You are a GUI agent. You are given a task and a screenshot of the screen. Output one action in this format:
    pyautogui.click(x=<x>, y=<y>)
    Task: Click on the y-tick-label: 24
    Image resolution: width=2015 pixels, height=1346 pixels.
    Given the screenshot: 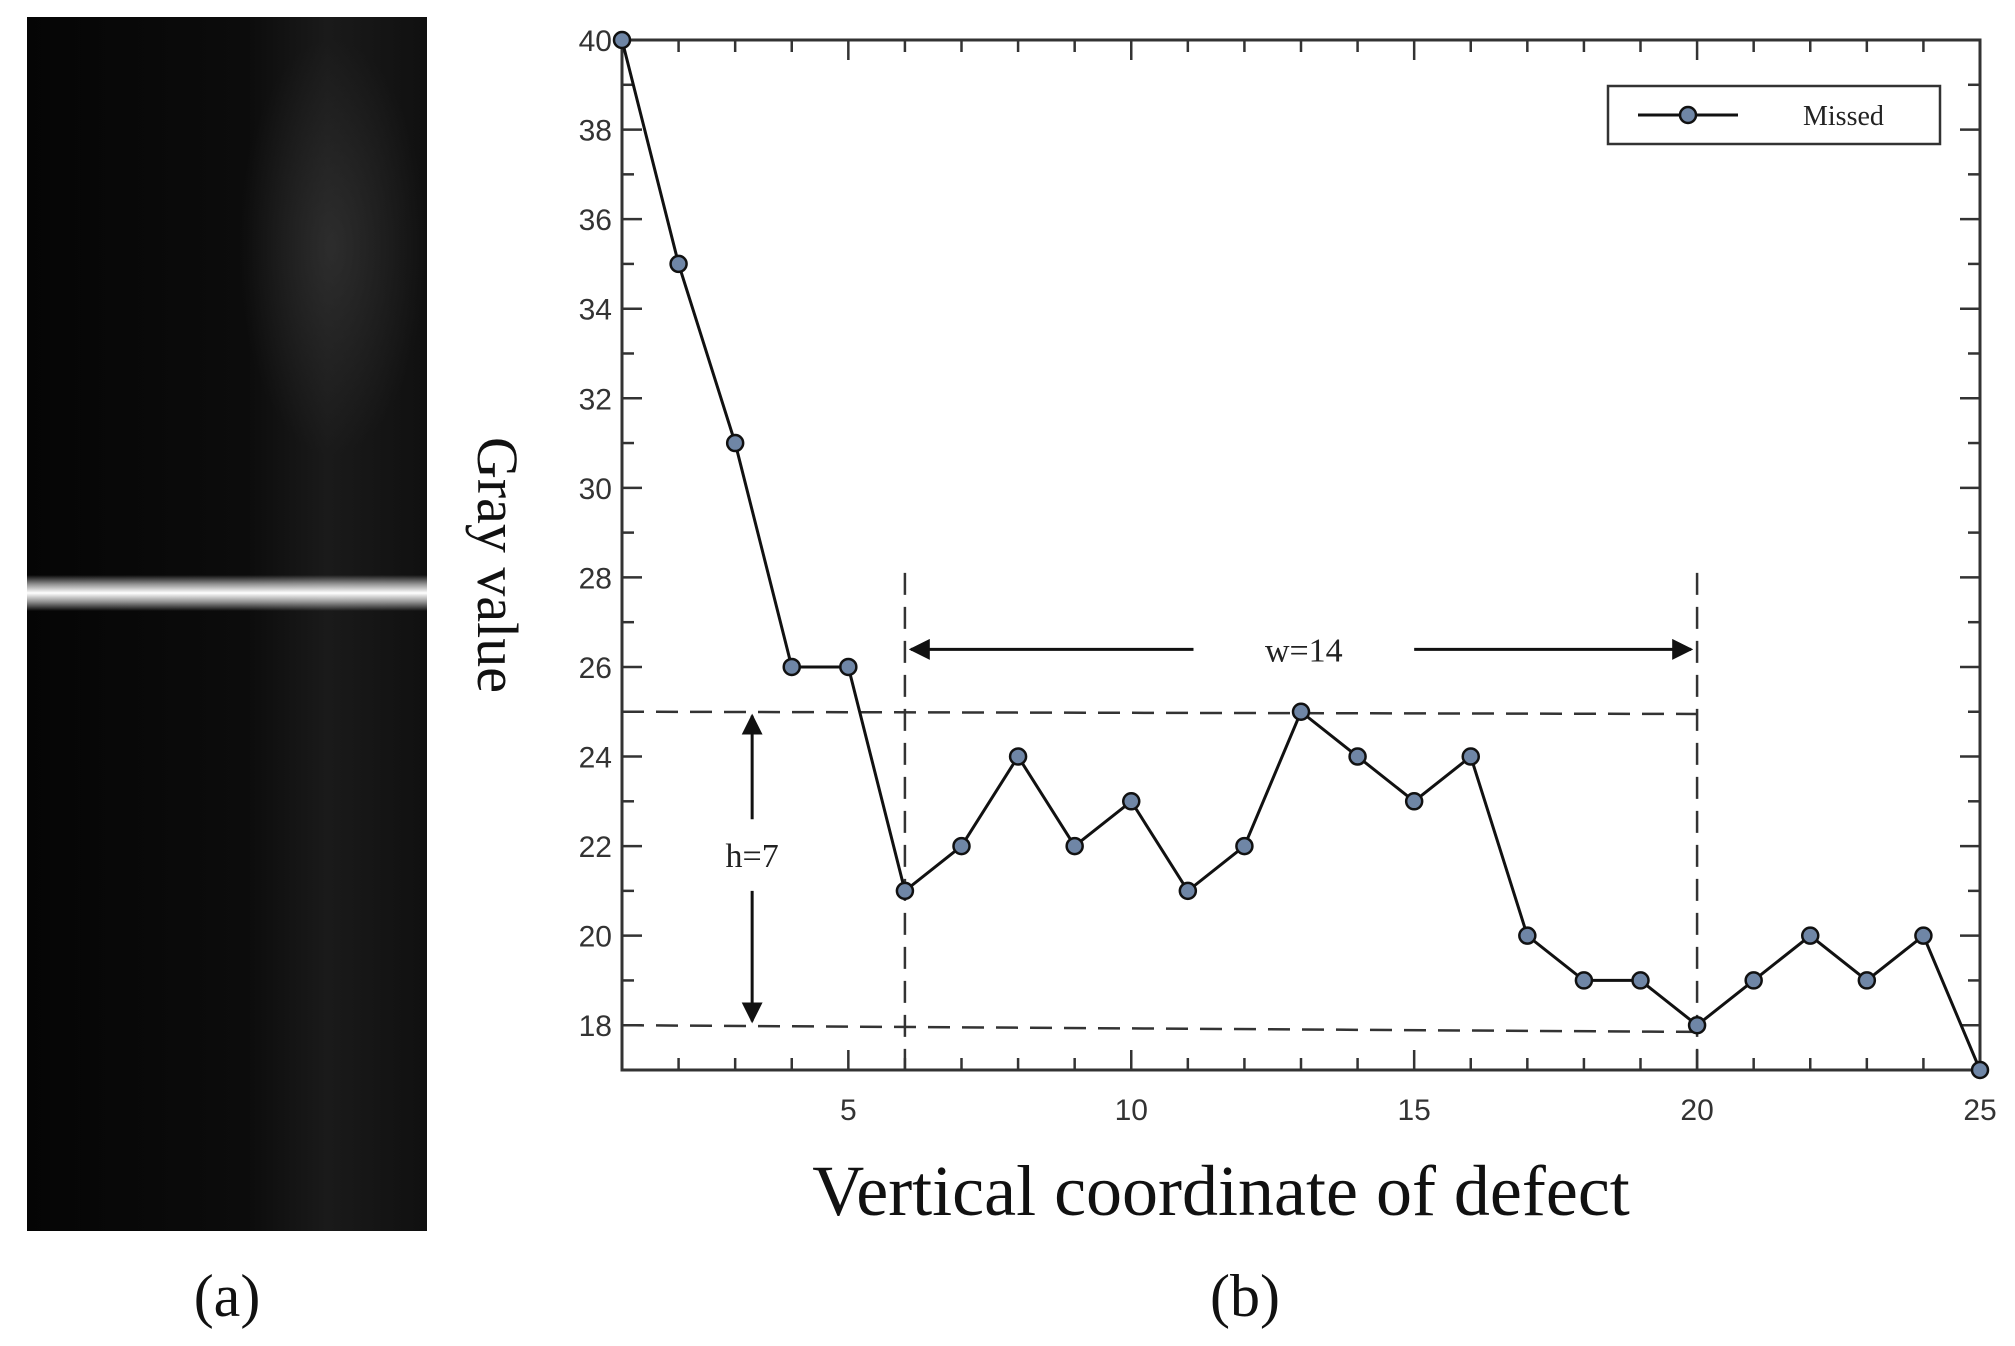 What is the action you would take?
    pyautogui.click(x=595, y=758)
    